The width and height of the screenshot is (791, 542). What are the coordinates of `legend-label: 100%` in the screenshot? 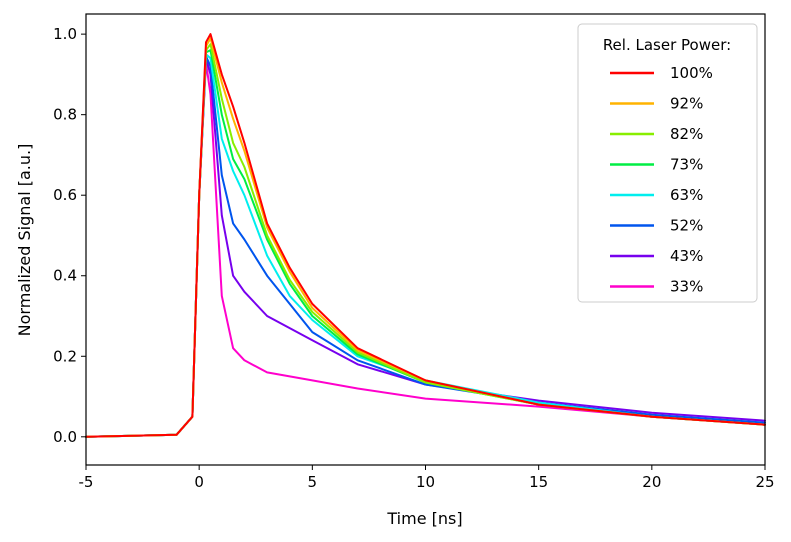 It's located at (691, 73).